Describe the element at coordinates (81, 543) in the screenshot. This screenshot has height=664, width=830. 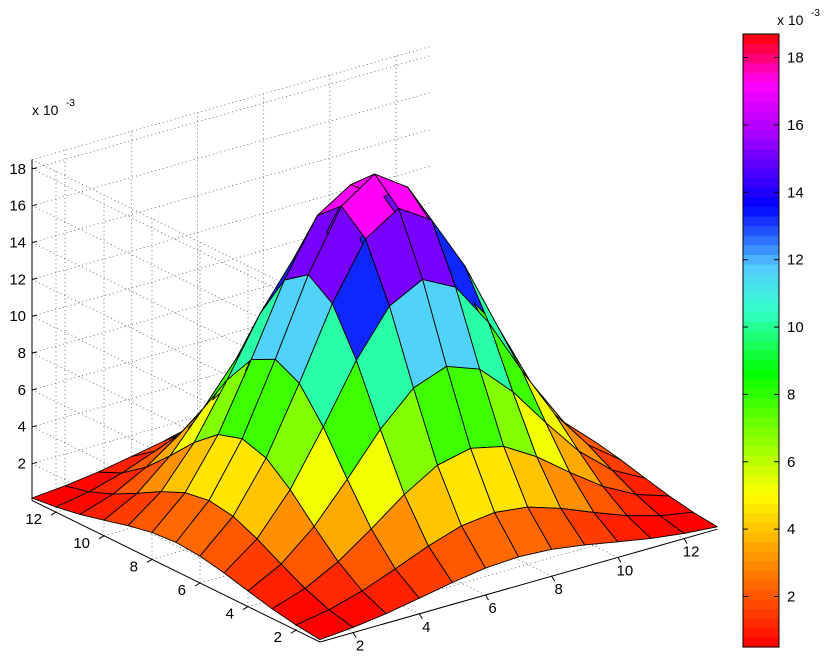
I see `y-tick-label: 10` at that location.